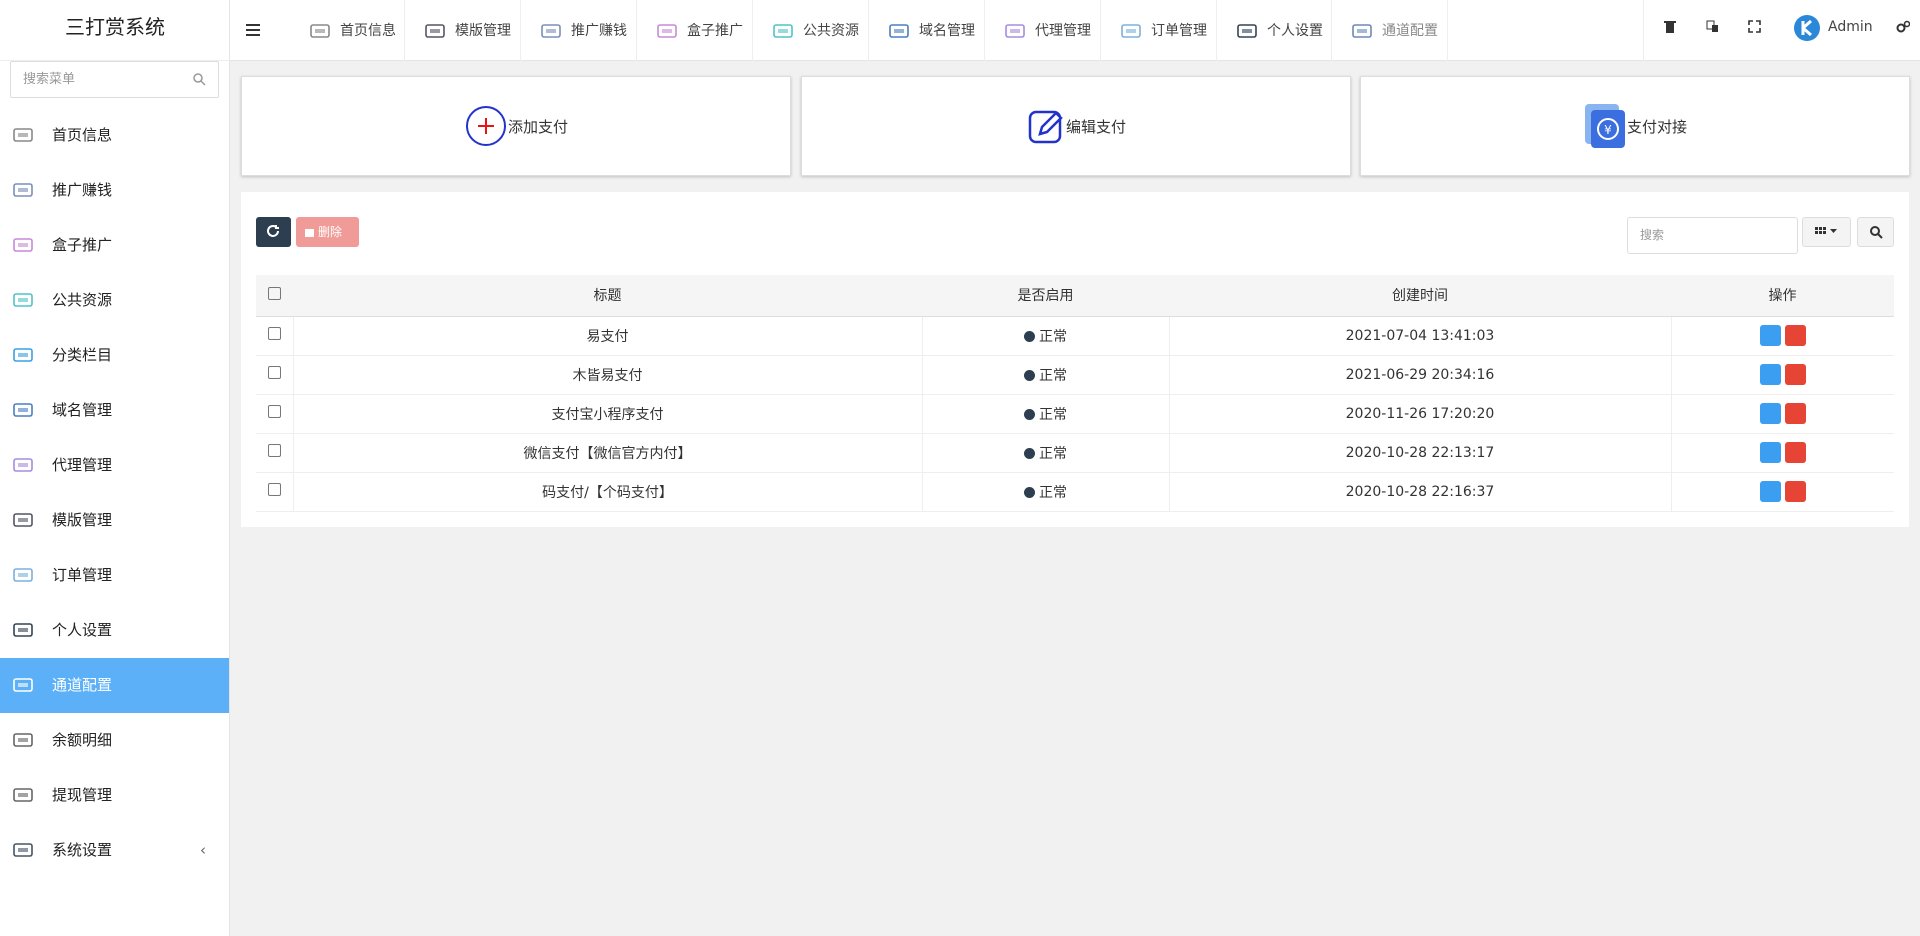 The image size is (1920, 936). Describe the element at coordinates (347, 30) in the screenshot. I see `nav-tab: 首页信息` at that location.